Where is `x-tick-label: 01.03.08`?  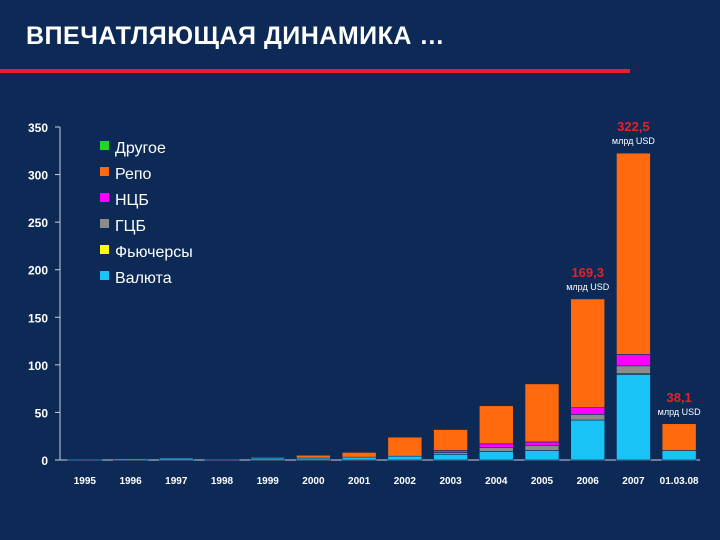
x-tick-label: 01.03.08 is located at coordinates (679, 481).